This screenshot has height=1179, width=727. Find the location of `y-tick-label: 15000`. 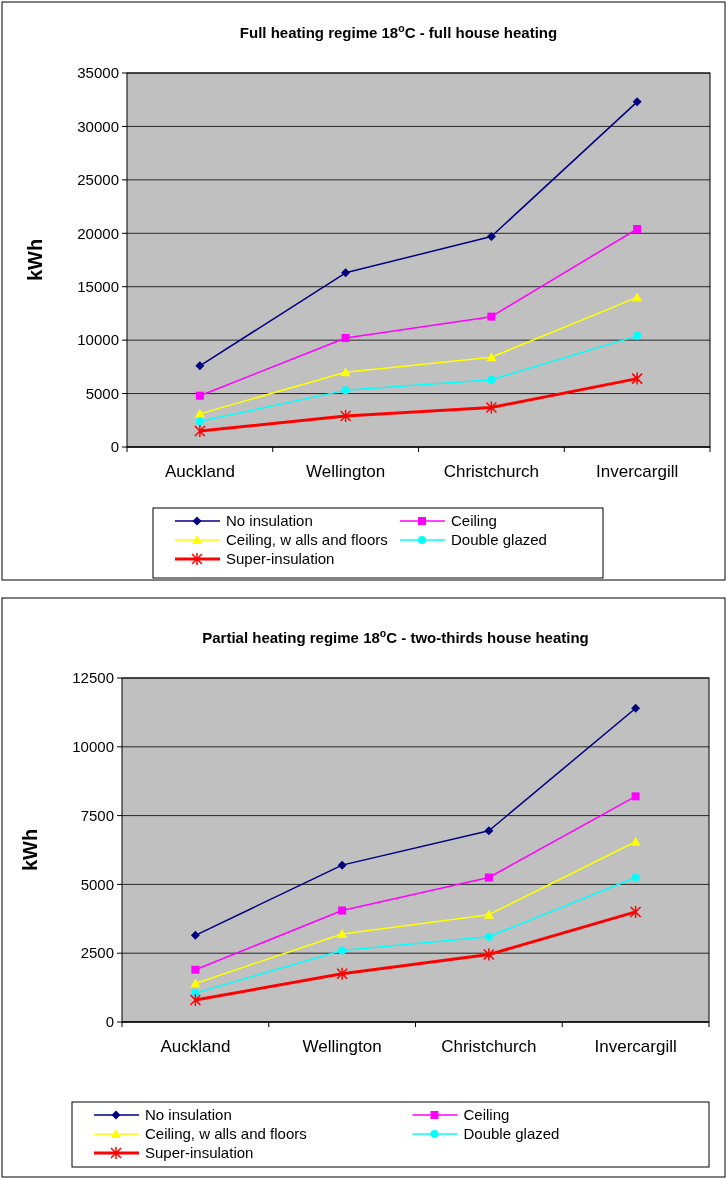

y-tick-label: 15000 is located at coordinates (98, 286).